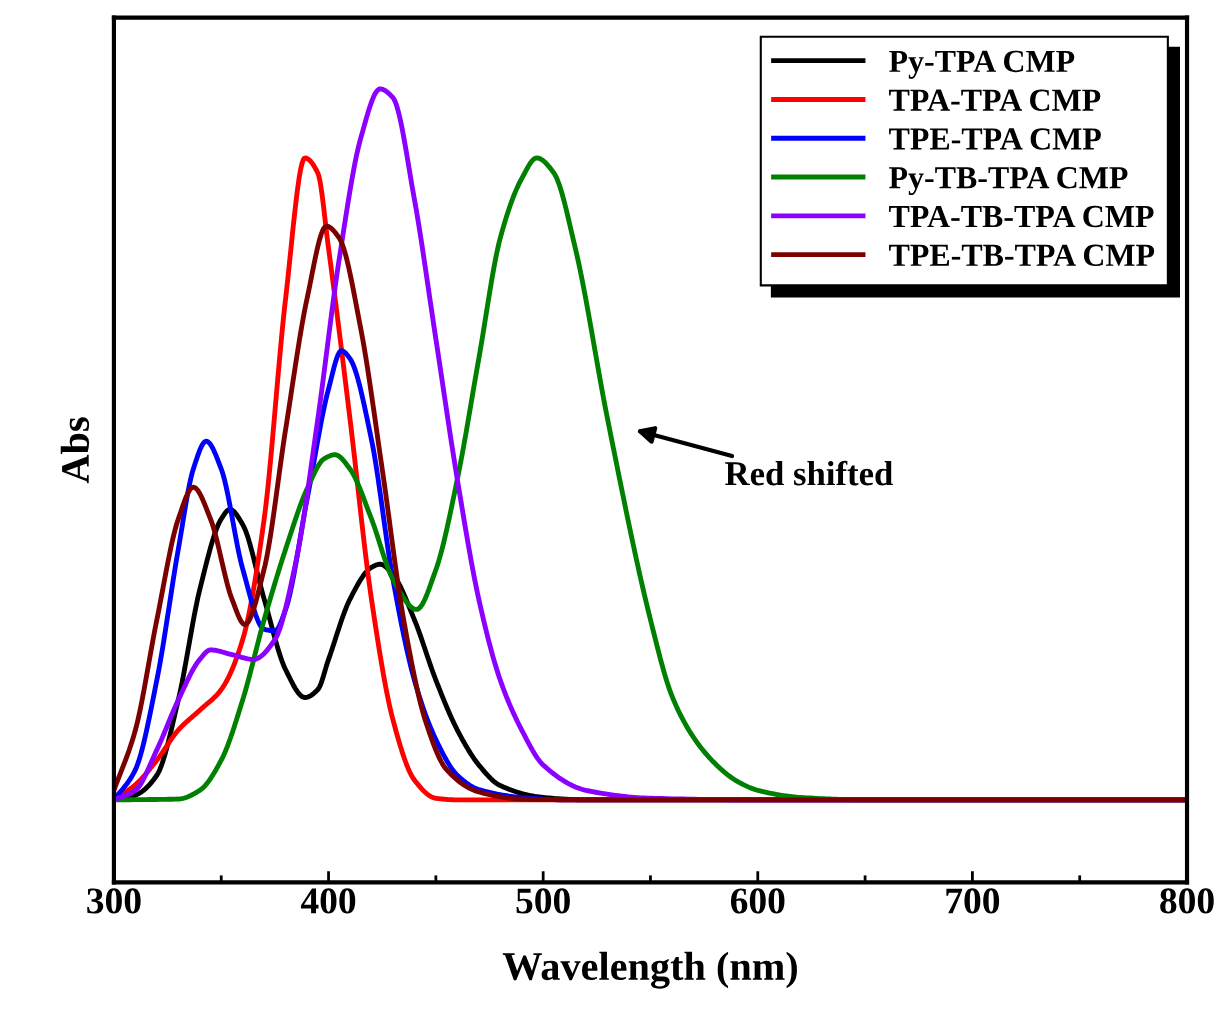 The height and width of the screenshot is (1032, 1225). I want to click on x-tick-label: 600, so click(757, 901).